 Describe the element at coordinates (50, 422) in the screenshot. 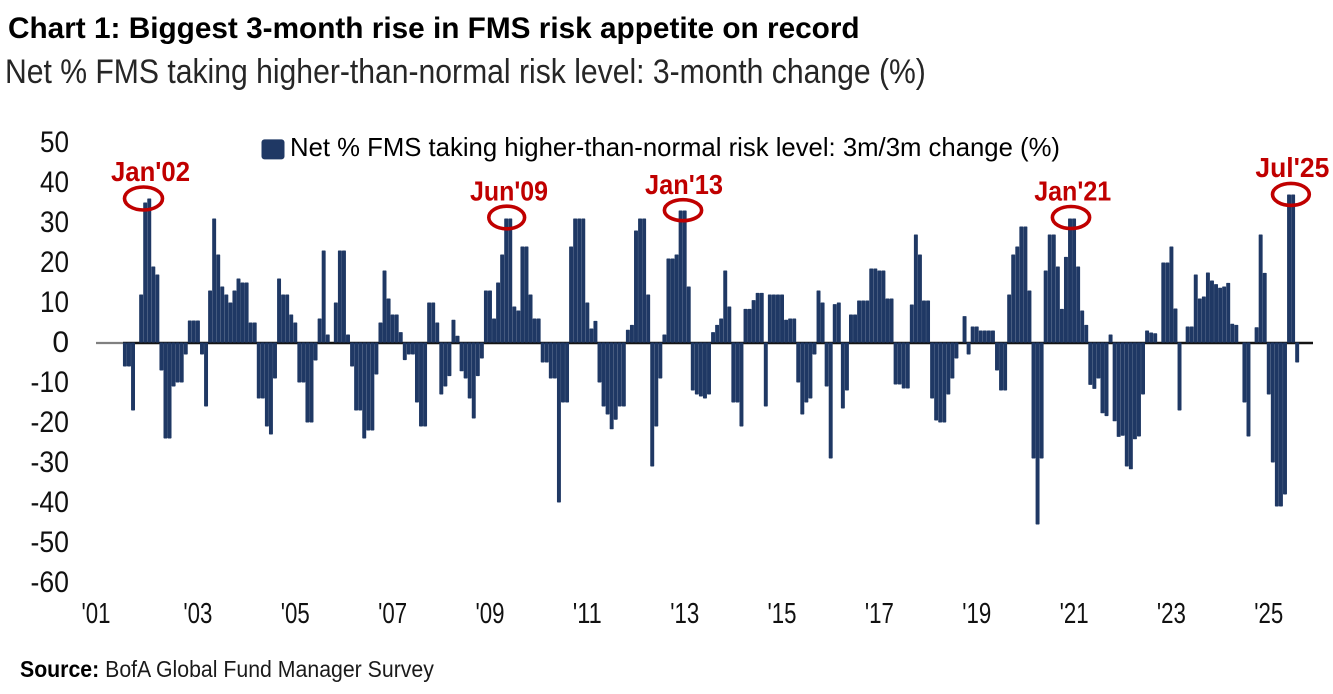

I see `svg-text: -20` at that location.